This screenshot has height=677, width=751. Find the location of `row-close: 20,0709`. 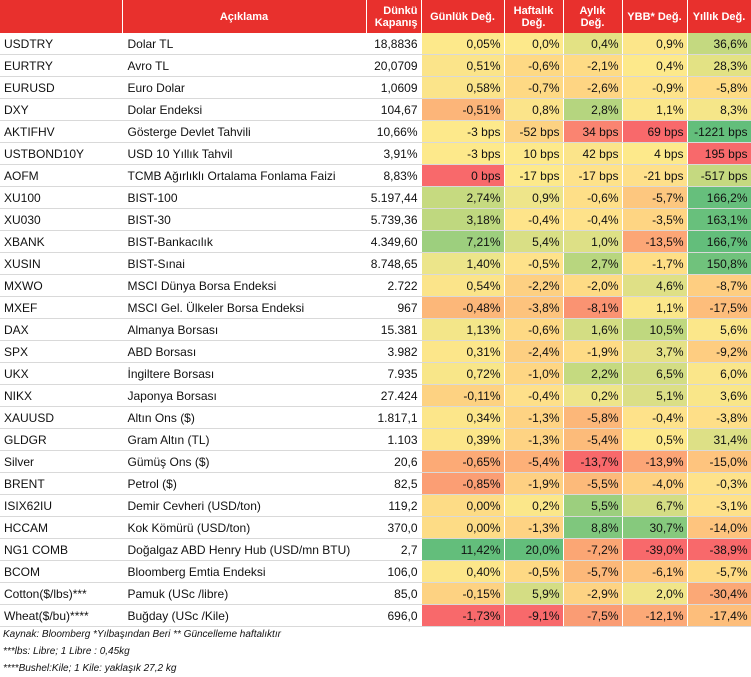

row-close: 20,0709 is located at coordinates (394, 65).